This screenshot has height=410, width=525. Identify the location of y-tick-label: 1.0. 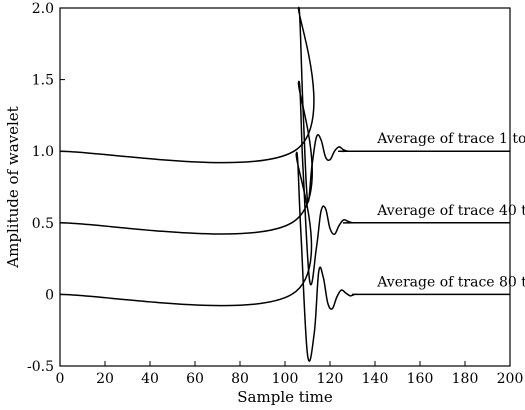
(43, 152).